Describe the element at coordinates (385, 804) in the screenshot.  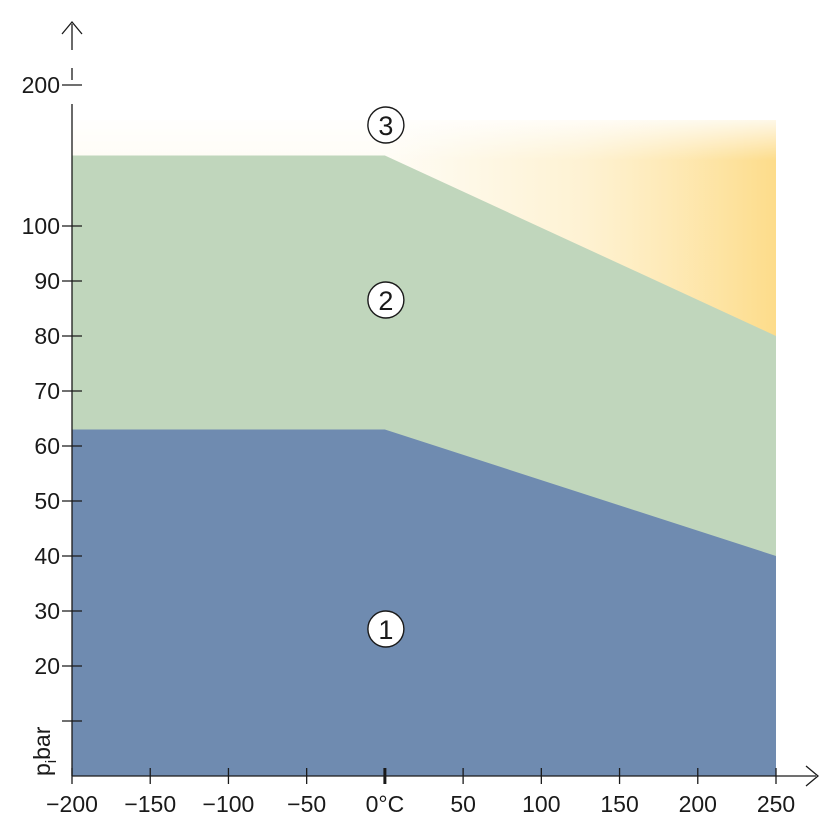
I see `x-tick-label-4: 0°C` at that location.